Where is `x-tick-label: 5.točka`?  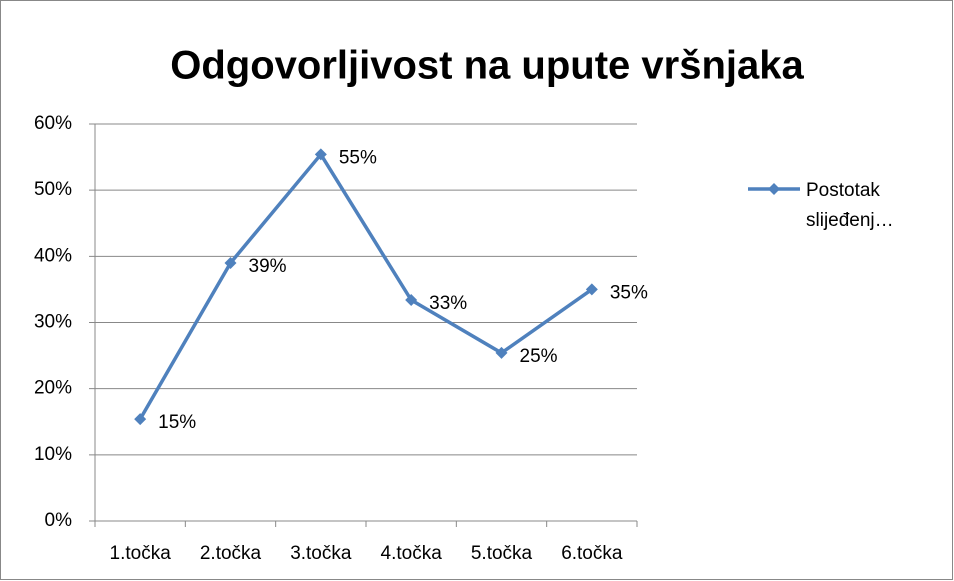
x-tick-label: 5.točka is located at coordinates (502, 553).